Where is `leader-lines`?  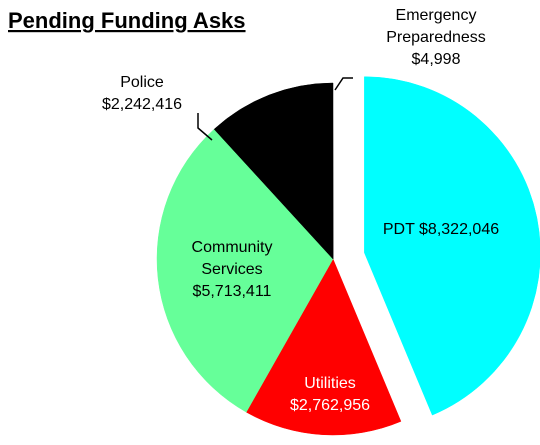 leader-lines is located at coordinates (275, 109).